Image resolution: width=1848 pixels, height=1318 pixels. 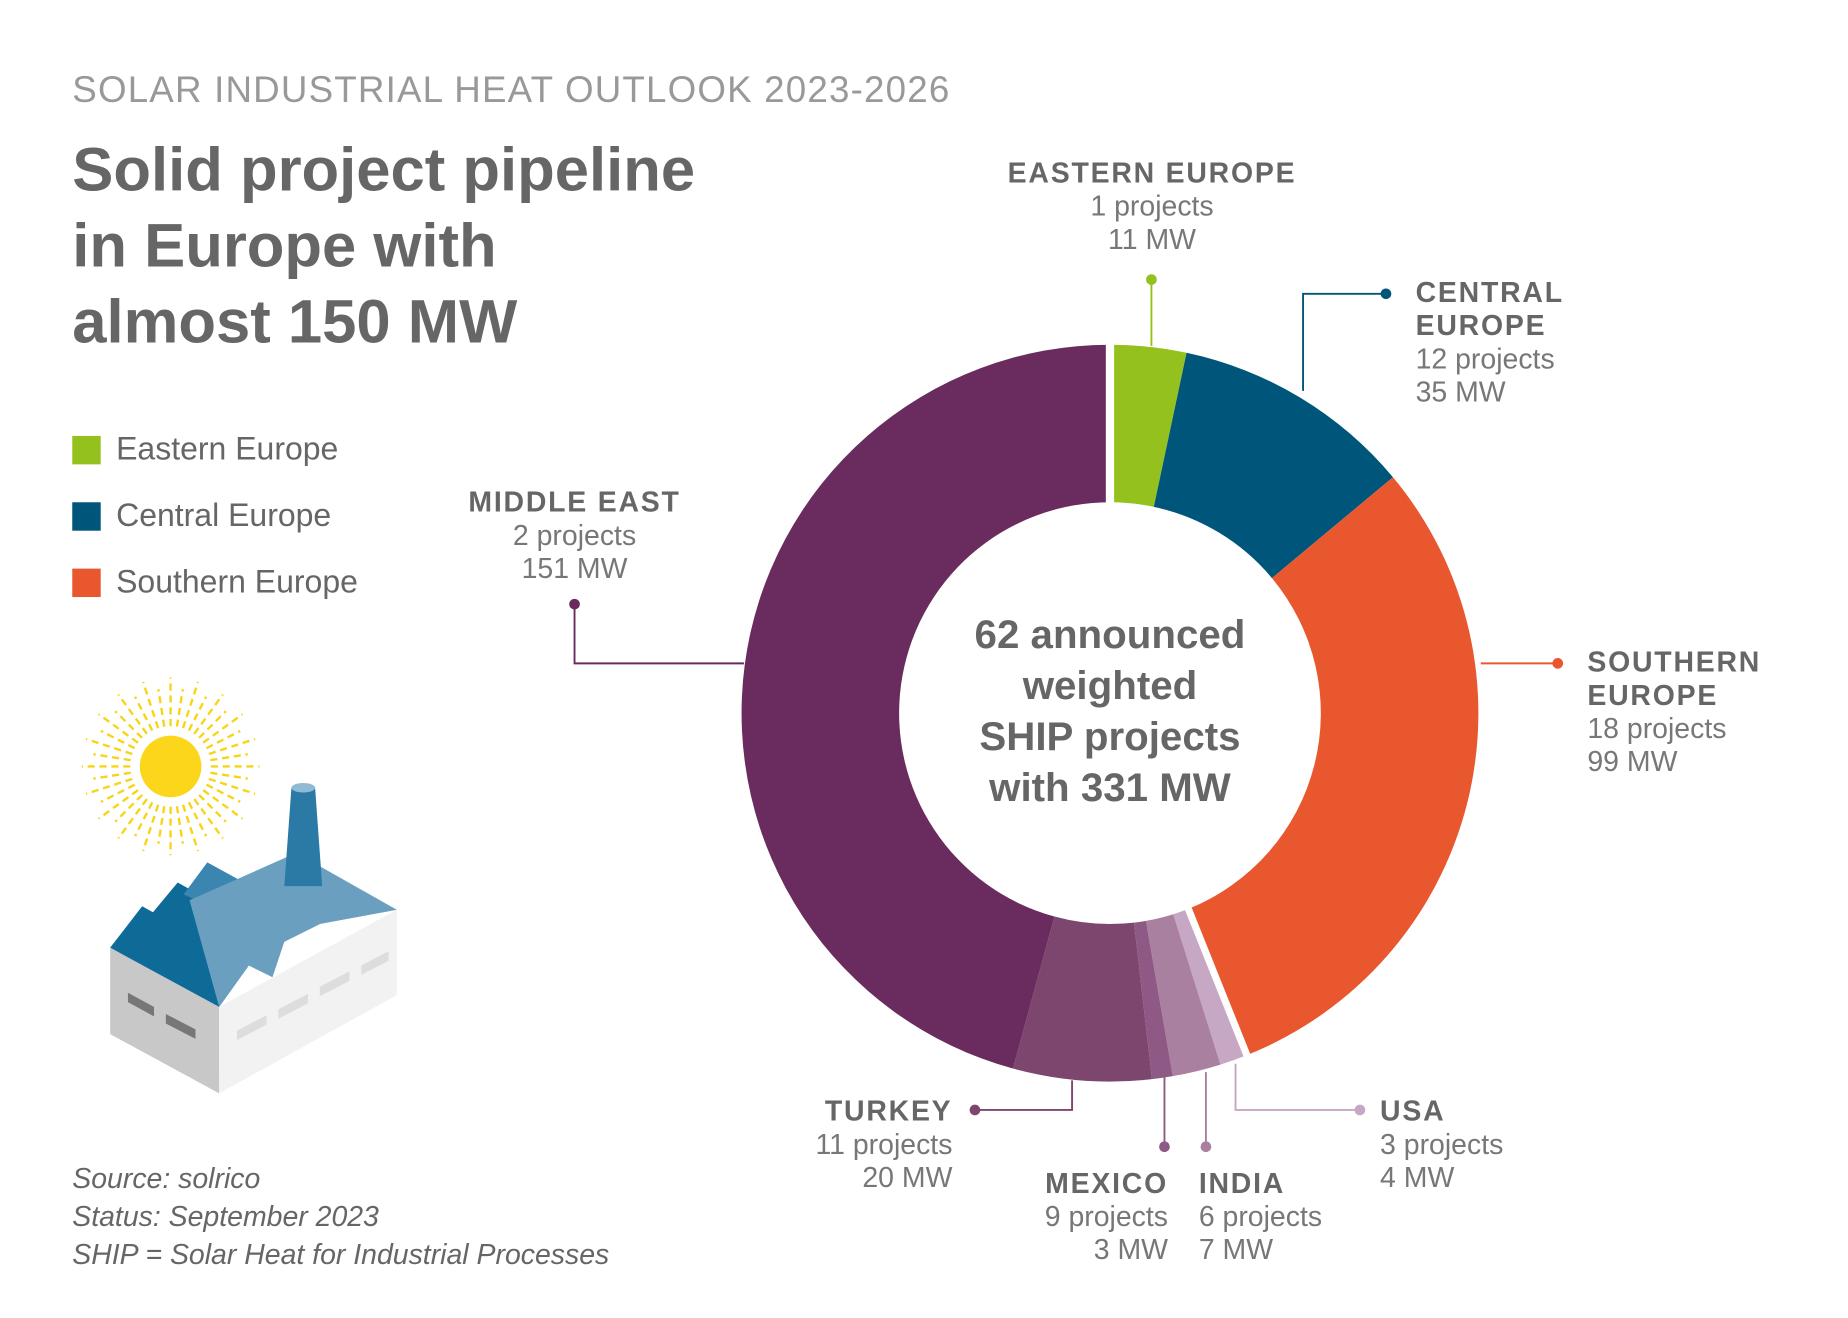 What do you see at coordinates (1110, 737) in the screenshot?
I see `center-line: SHIP projects` at bounding box center [1110, 737].